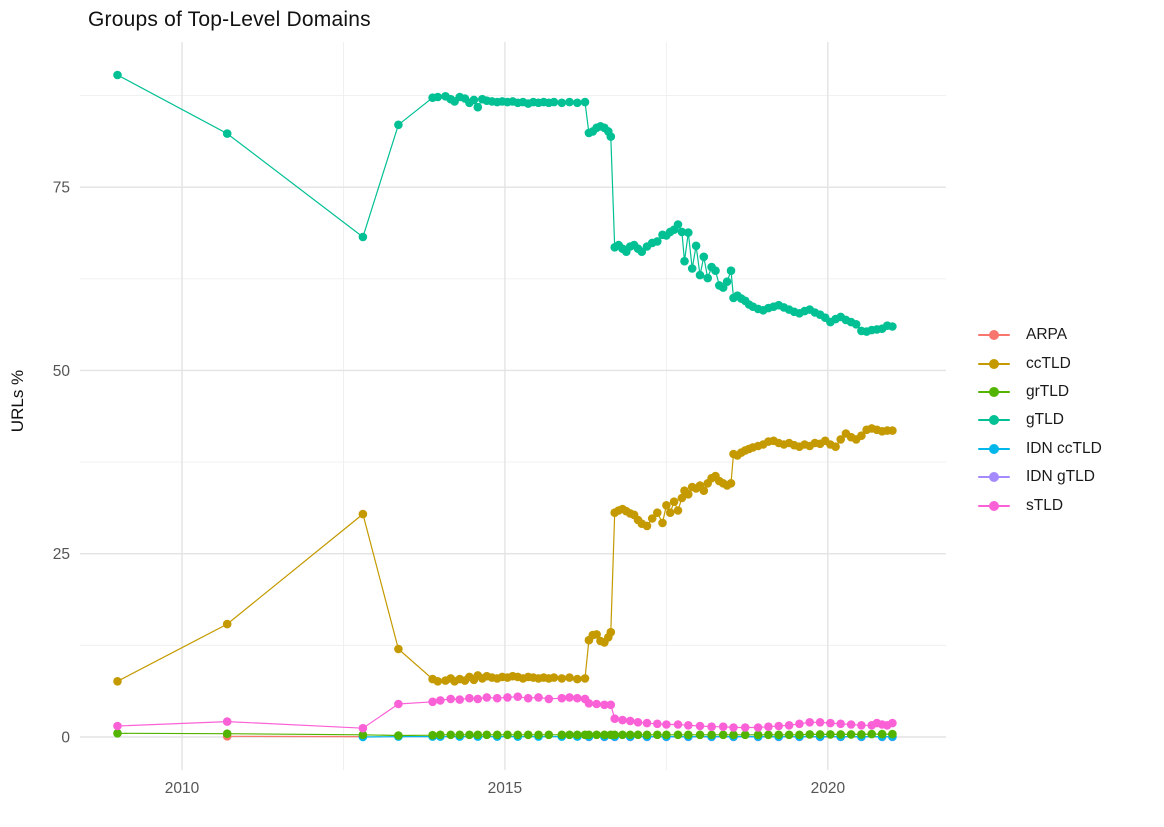  I want to click on legend-item-idn-cctld: IDN ccTLD, so click(1040, 449).